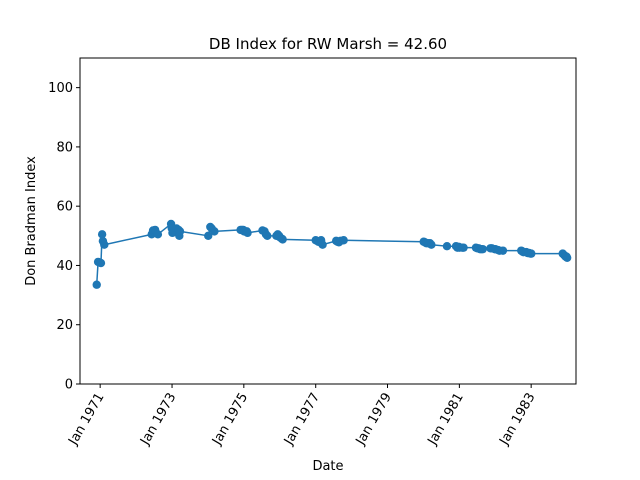  Describe the element at coordinates (31, 221) in the screenshot. I see `y-axis-label: Don Bradman Index` at that location.